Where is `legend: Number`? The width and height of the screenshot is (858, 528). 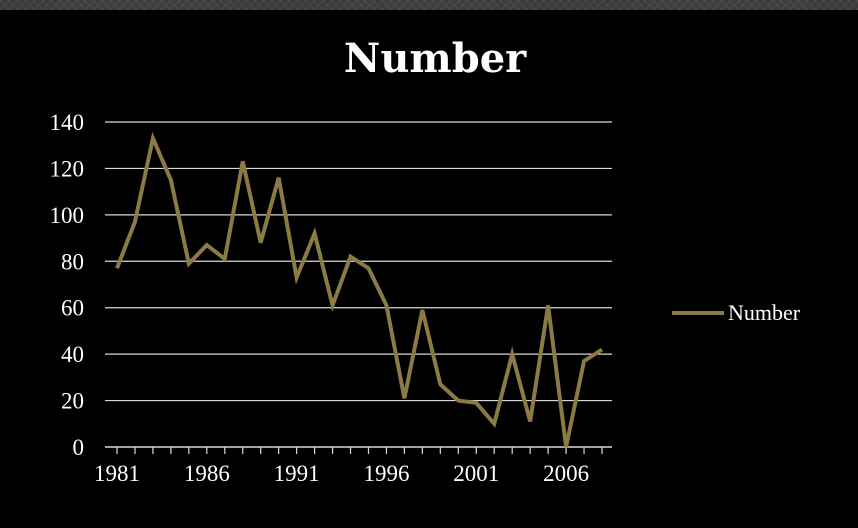
legend: Number is located at coordinates (736, 312).